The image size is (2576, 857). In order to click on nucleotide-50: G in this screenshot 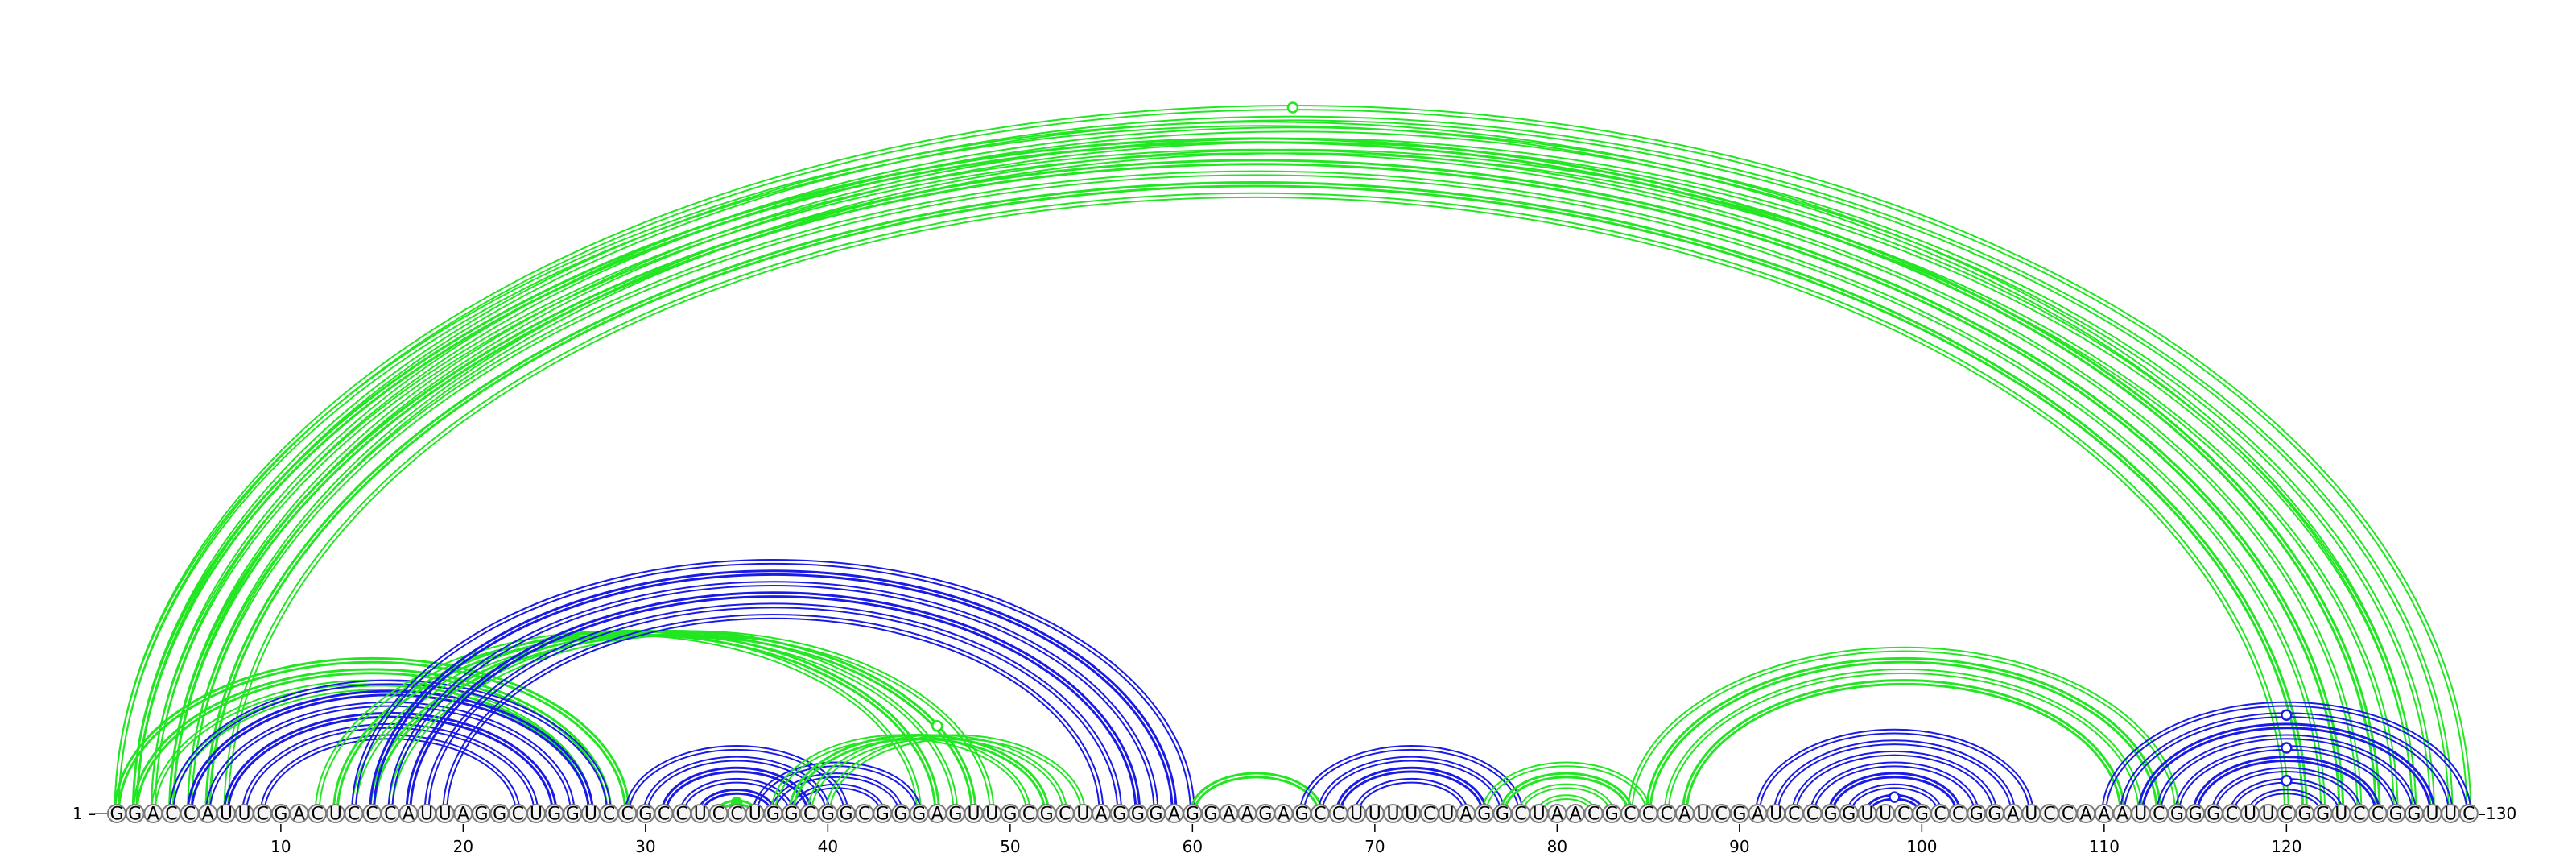, I will do `click(1010, 814)`.